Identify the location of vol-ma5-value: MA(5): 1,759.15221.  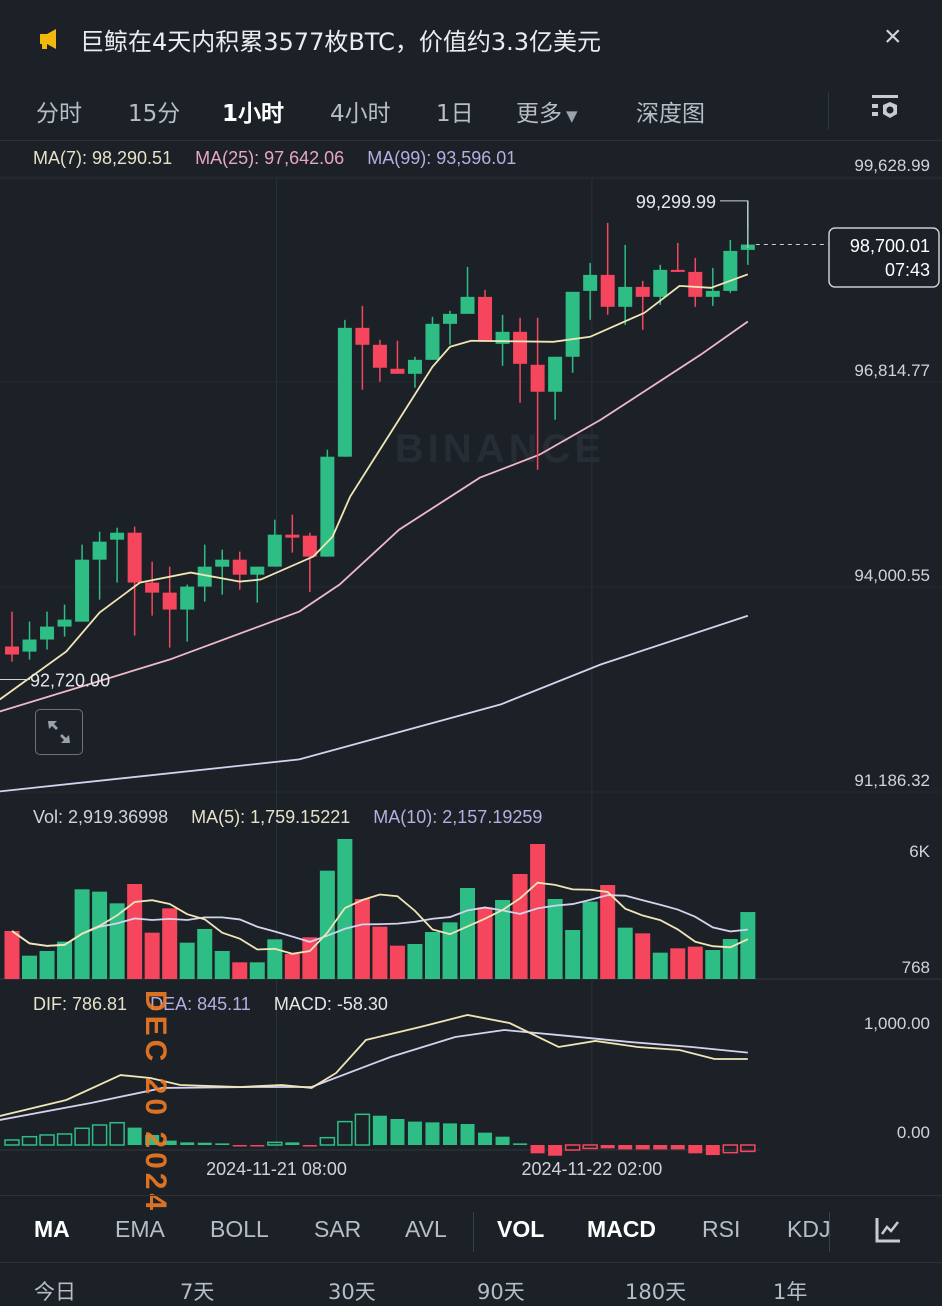
(271, 817).